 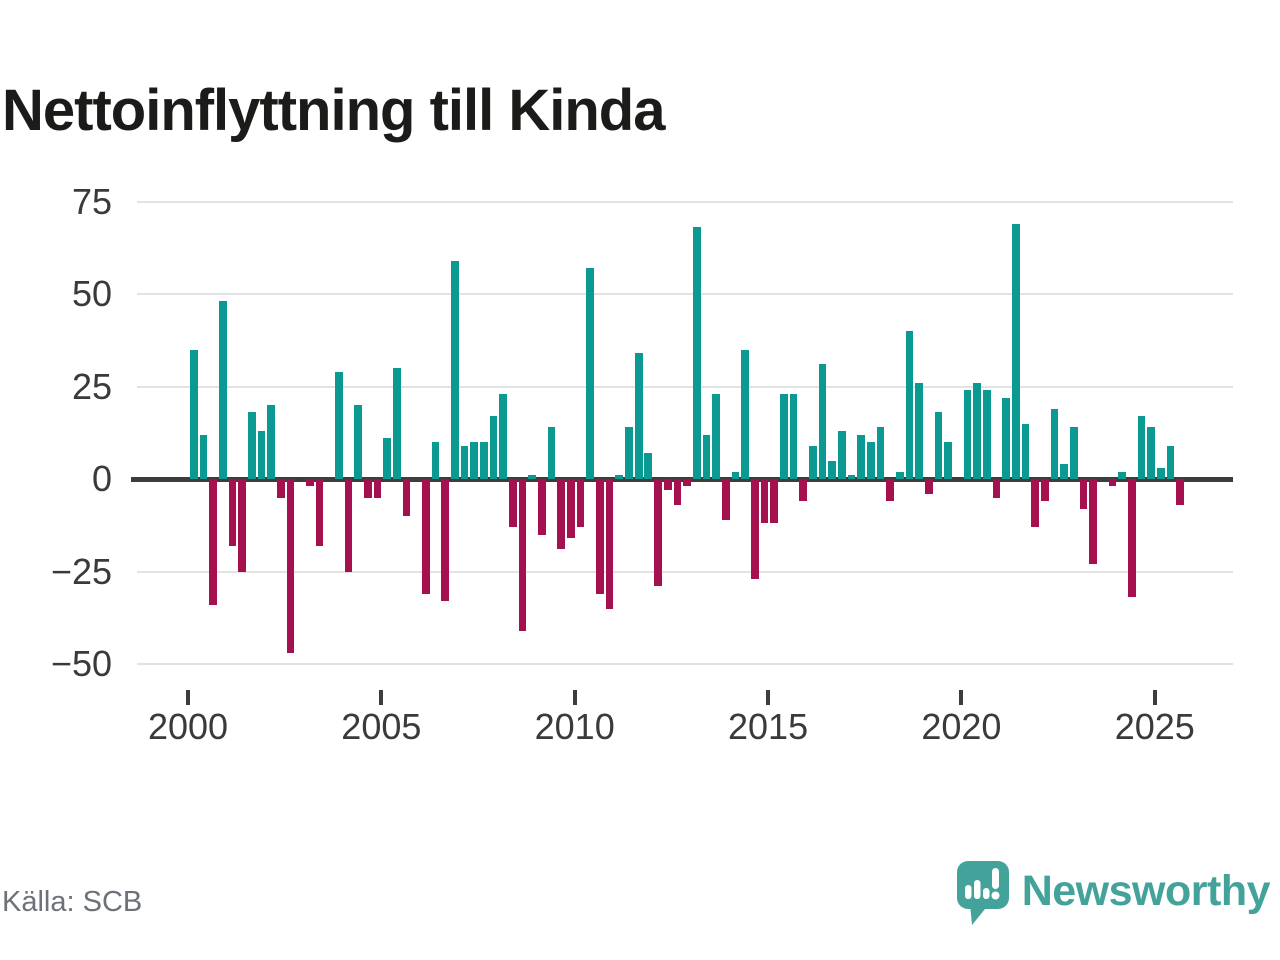 What do you see at coordinates (232, 512) in the screenshot?
I see `bar-2001Q1` at bounding box center [232, 512].